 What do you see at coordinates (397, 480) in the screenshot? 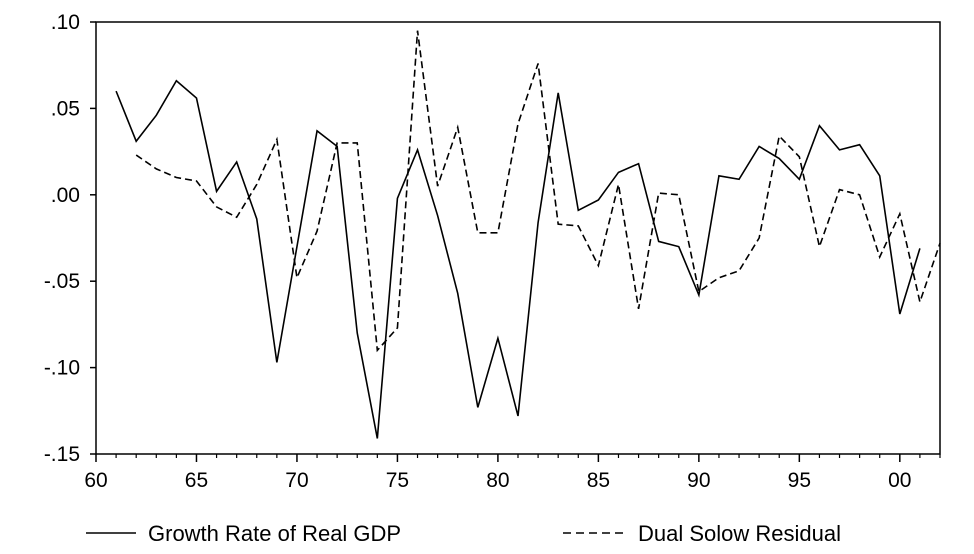
I see `x-tick-label: 75` at bounding box center [397, 480].